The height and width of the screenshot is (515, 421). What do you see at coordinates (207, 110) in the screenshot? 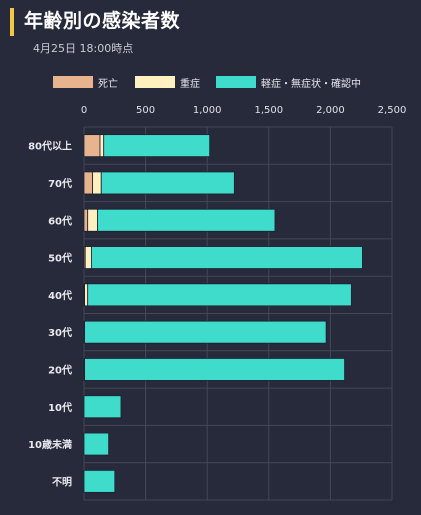
I see `x-tick-label: 1,000` at bounding box center [207, 110].